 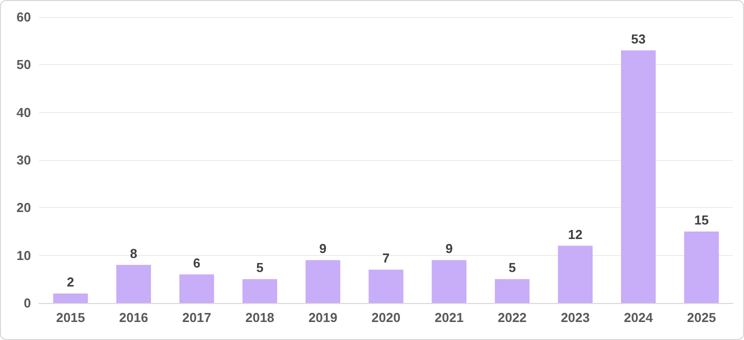 What do you see at coordinates (639, 317) in the screenshot?
I see `x-tick-label: 2024` at bounding box center [639, 317].